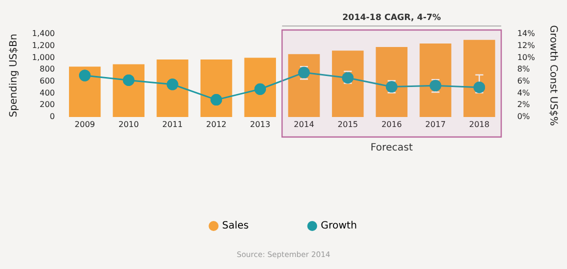  Describe the element at coordinates (47, 81) in the screenshot. I see `y-tick-label: 600` at that location.